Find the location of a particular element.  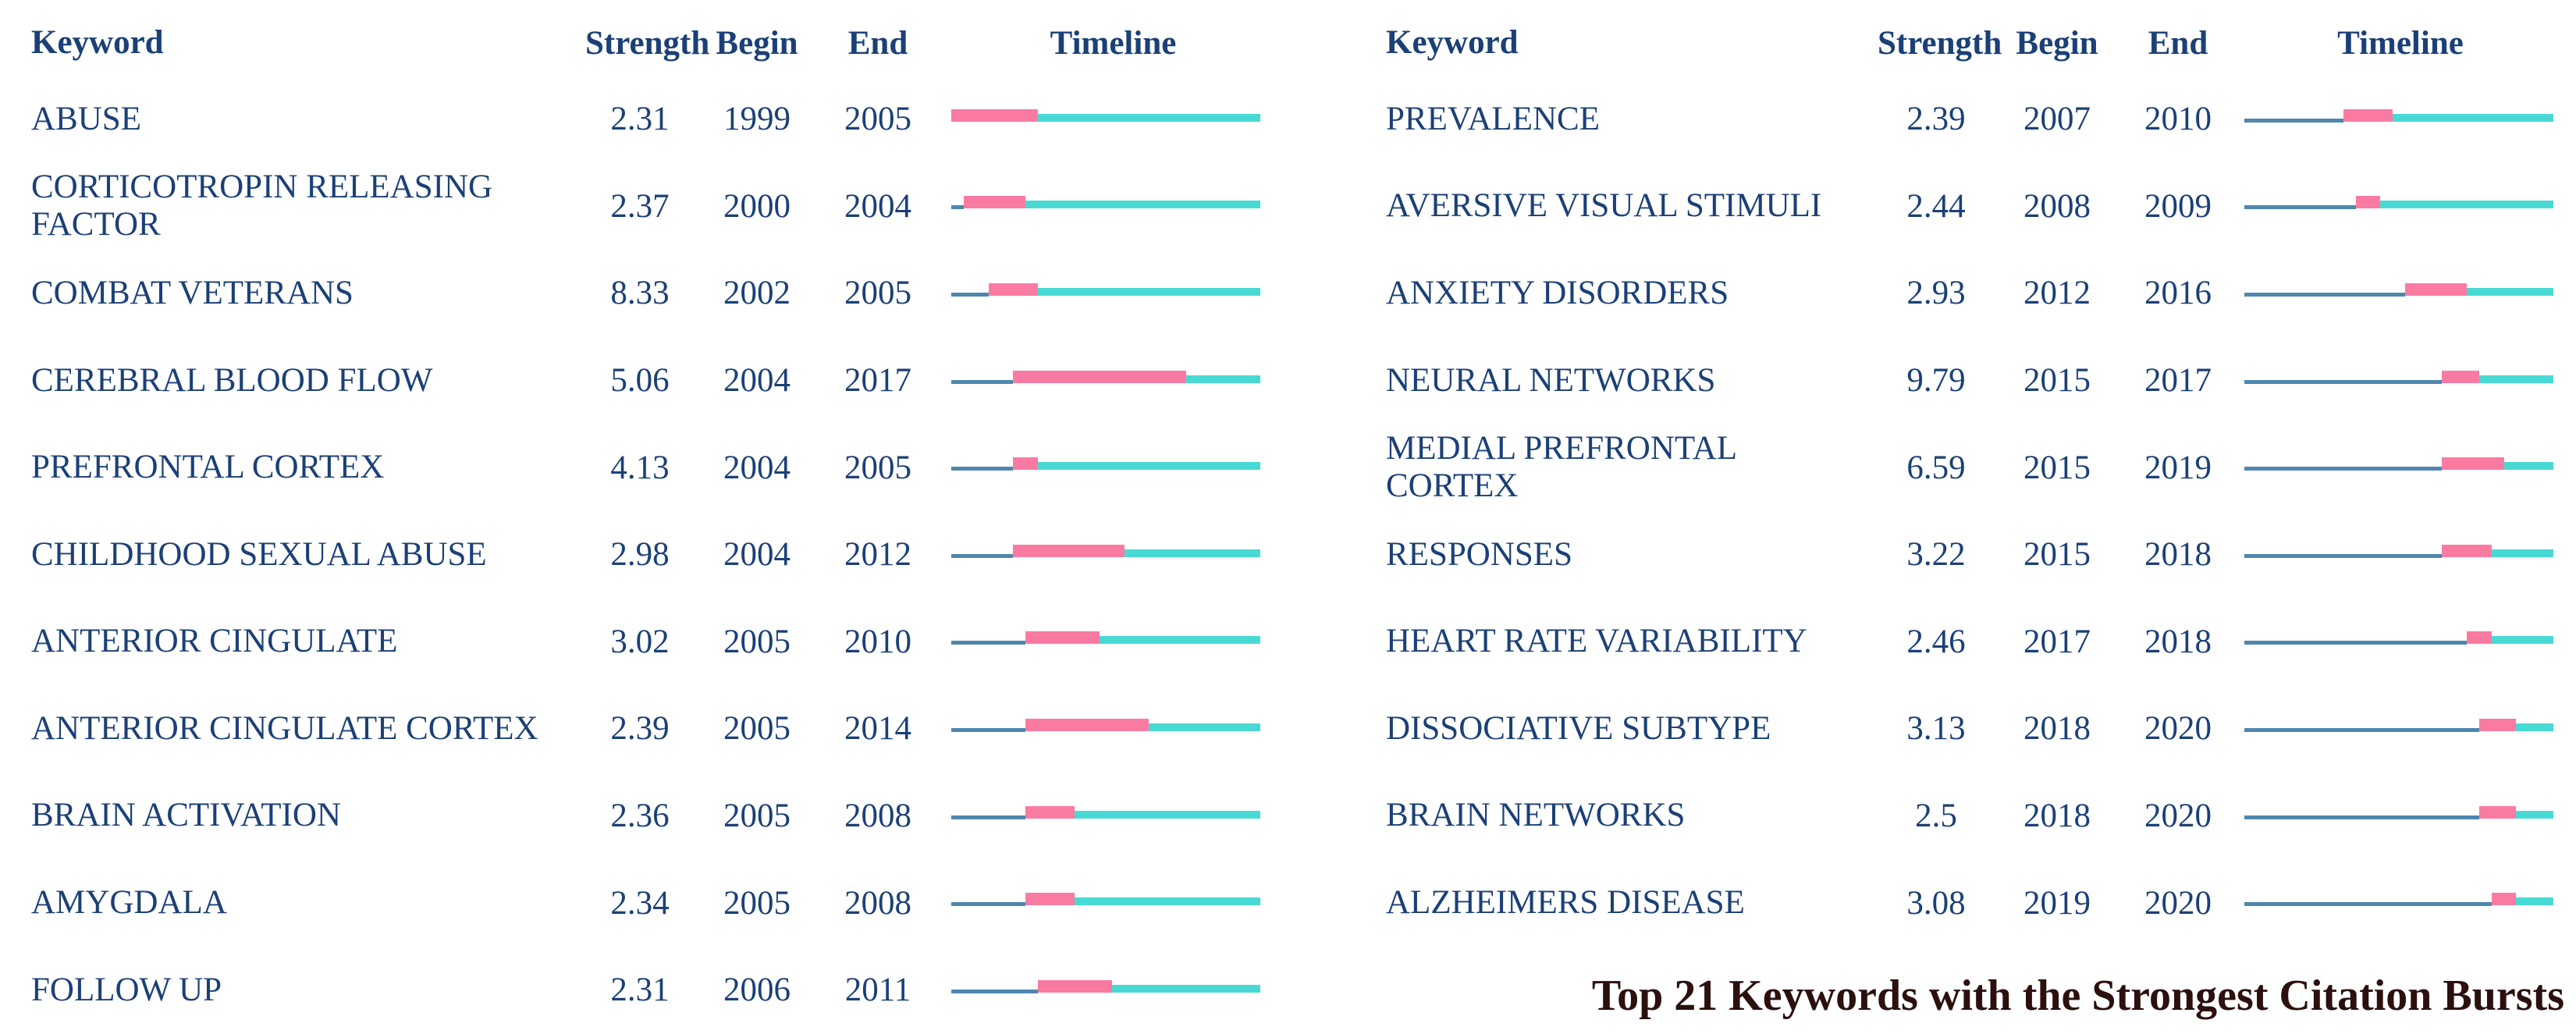

table-header: Keyword Strength Begin End Timeline is located at coordinates (647, 38).